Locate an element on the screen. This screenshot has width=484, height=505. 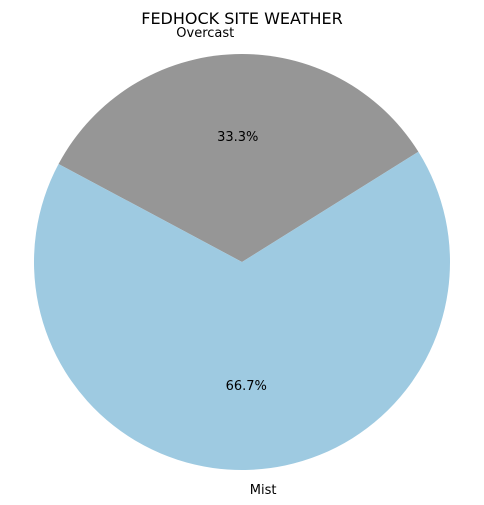
slice-percent-overcast: 33.3% is located at coordinates (237, 137).